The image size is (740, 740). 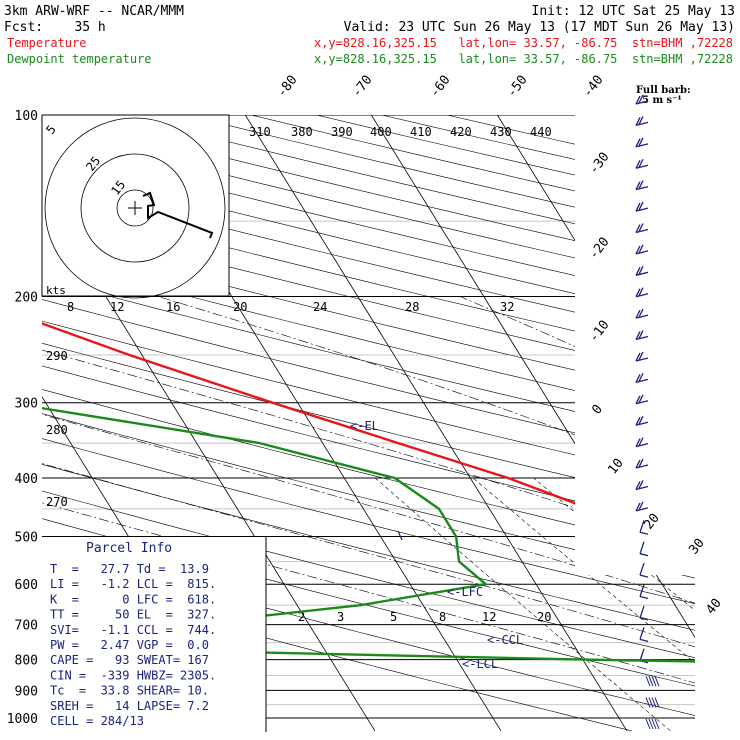 I want to click on theta-label-410: 410, so click(x=421, y=132).